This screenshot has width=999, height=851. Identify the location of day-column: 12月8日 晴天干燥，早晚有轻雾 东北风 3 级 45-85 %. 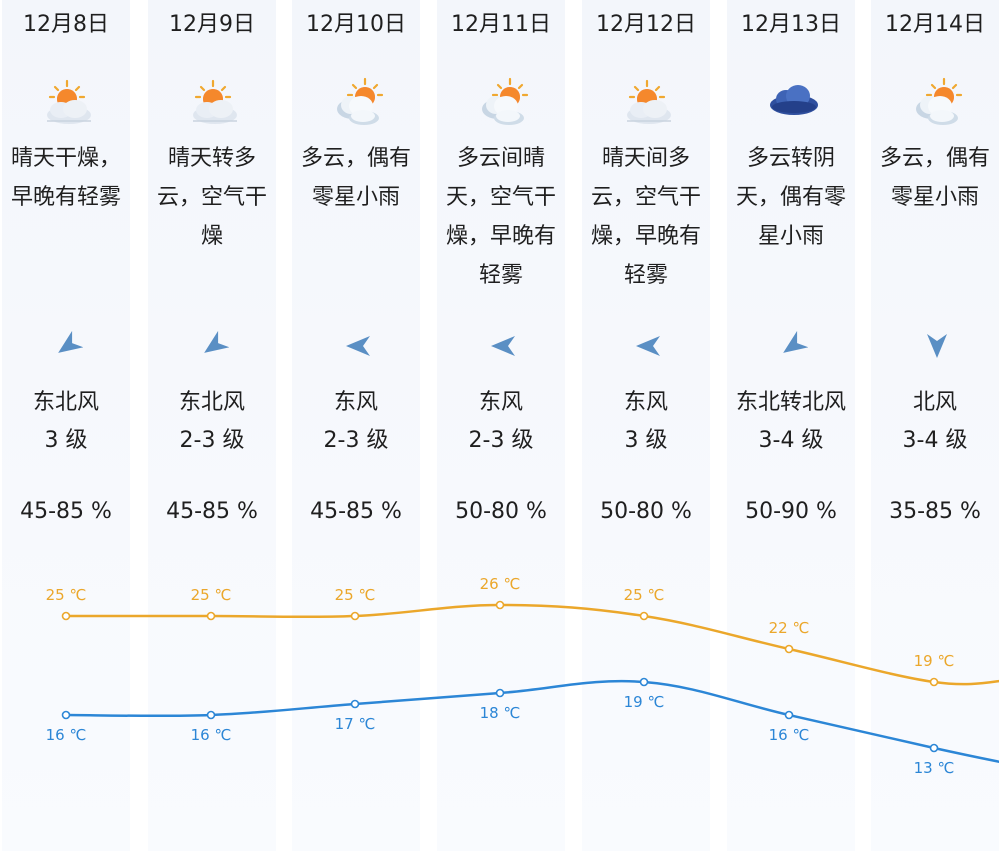
(66, 425).